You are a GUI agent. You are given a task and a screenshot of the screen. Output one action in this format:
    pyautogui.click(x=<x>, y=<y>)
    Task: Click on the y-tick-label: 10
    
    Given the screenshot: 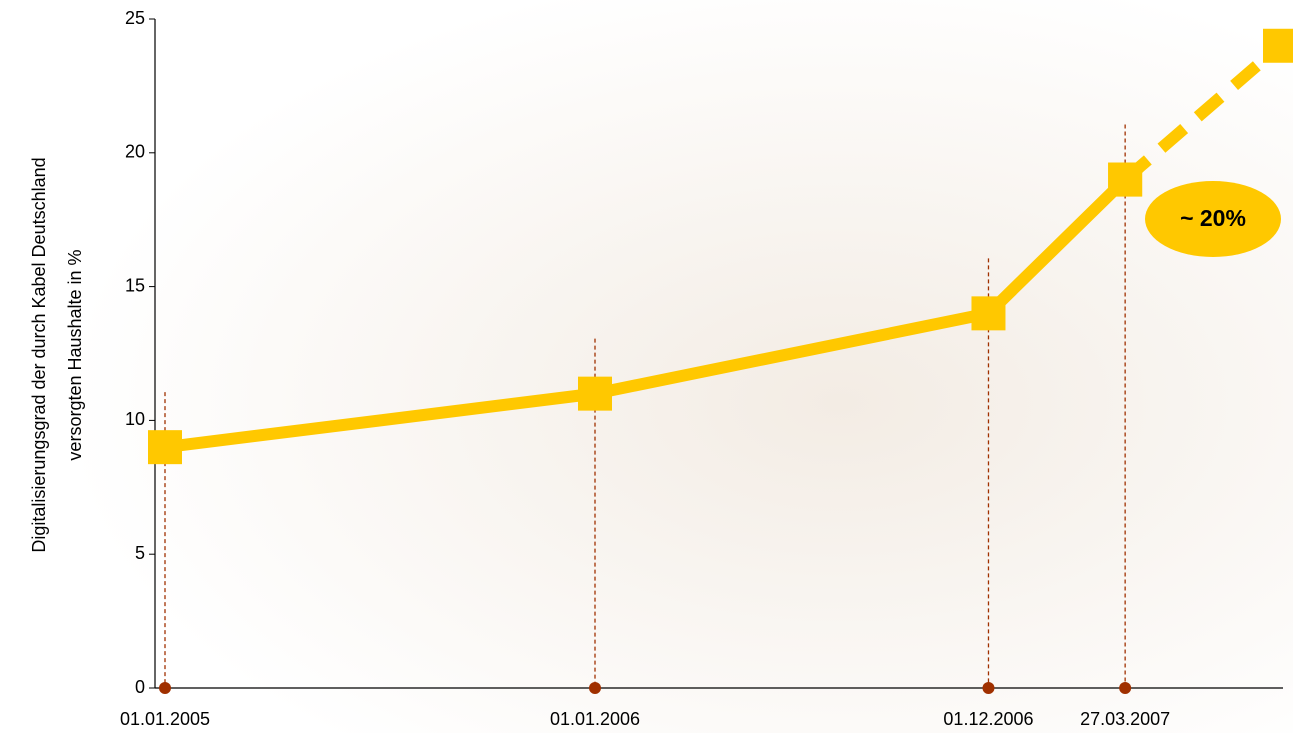 What is the action you would take?
    pyautogui.click(x=135, y=419)
    